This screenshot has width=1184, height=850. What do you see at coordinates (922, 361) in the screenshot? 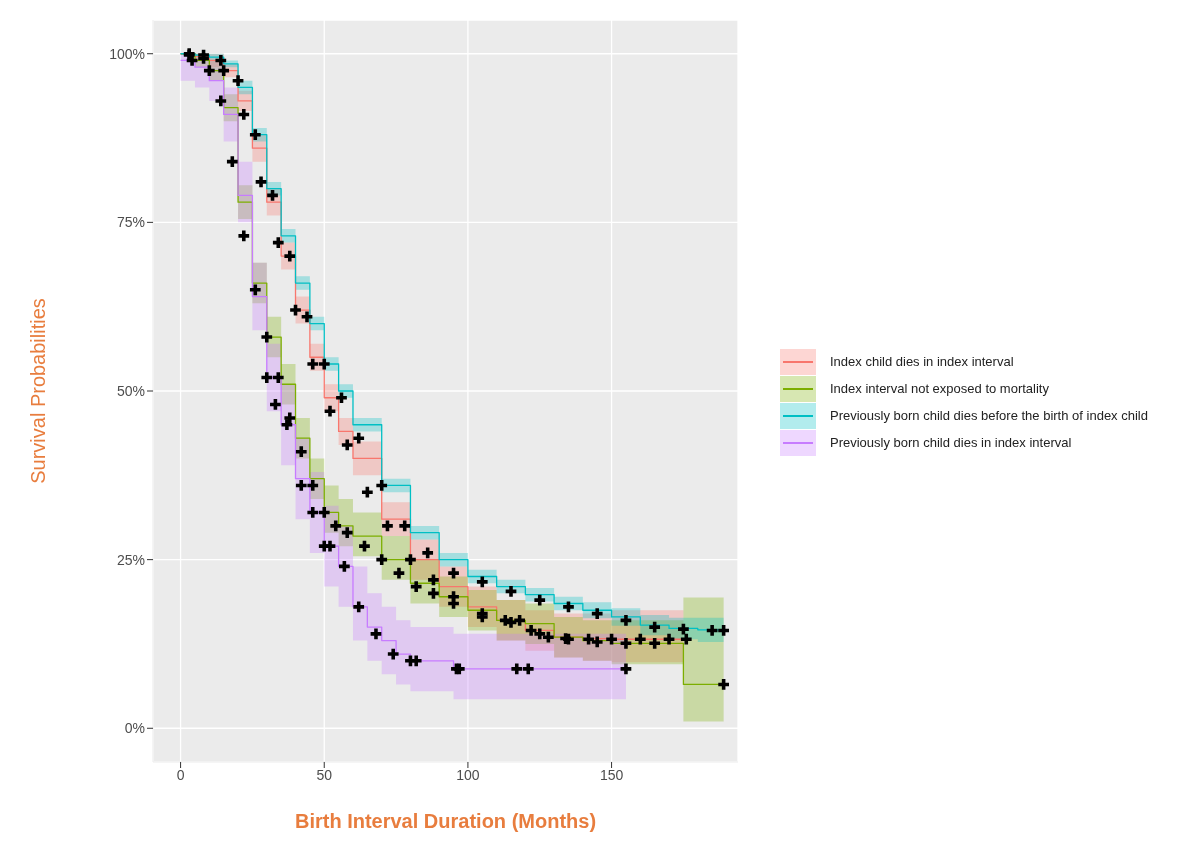
I see `legend-label: Index child dies in index interval` at bounding box center [922, 361].